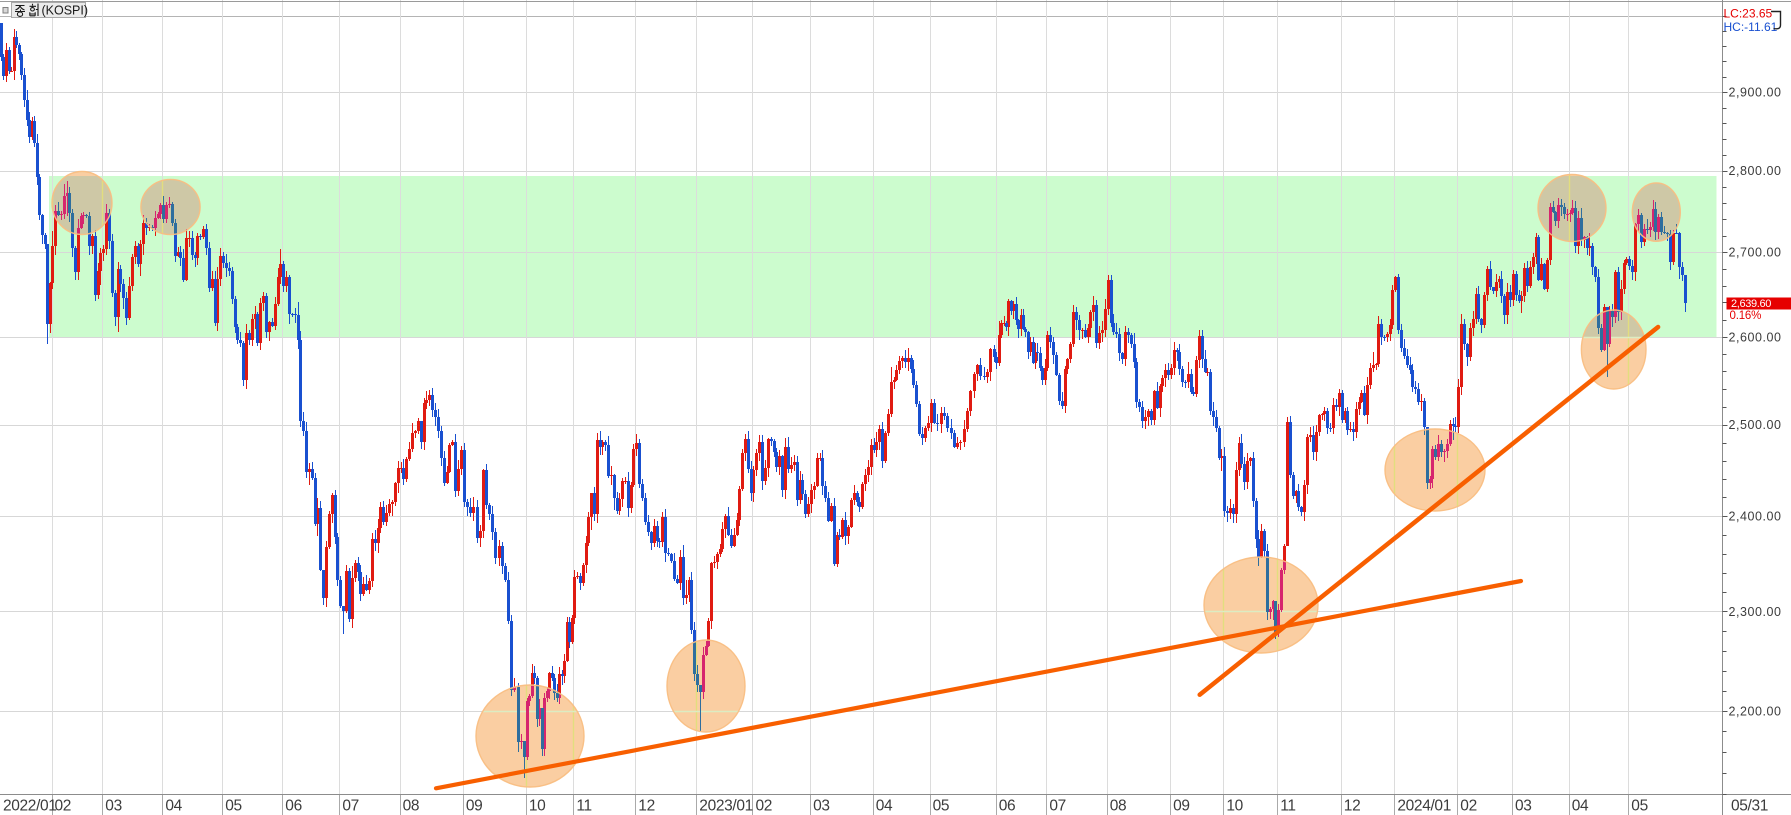 The height and width of the screenshot is (815, 1791). What do you see at coordinates (1755, 337) in the screenshot?
I see `svg-text: 2,600.00` at bounding box center [1755, 337].